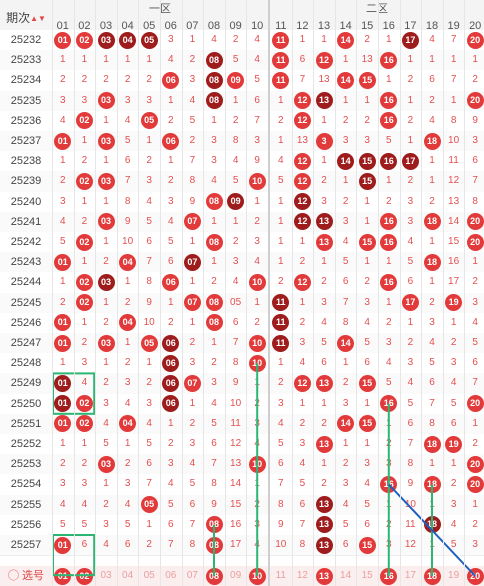  I want to click on pick-ball-selected: 10, so click(257, 576).